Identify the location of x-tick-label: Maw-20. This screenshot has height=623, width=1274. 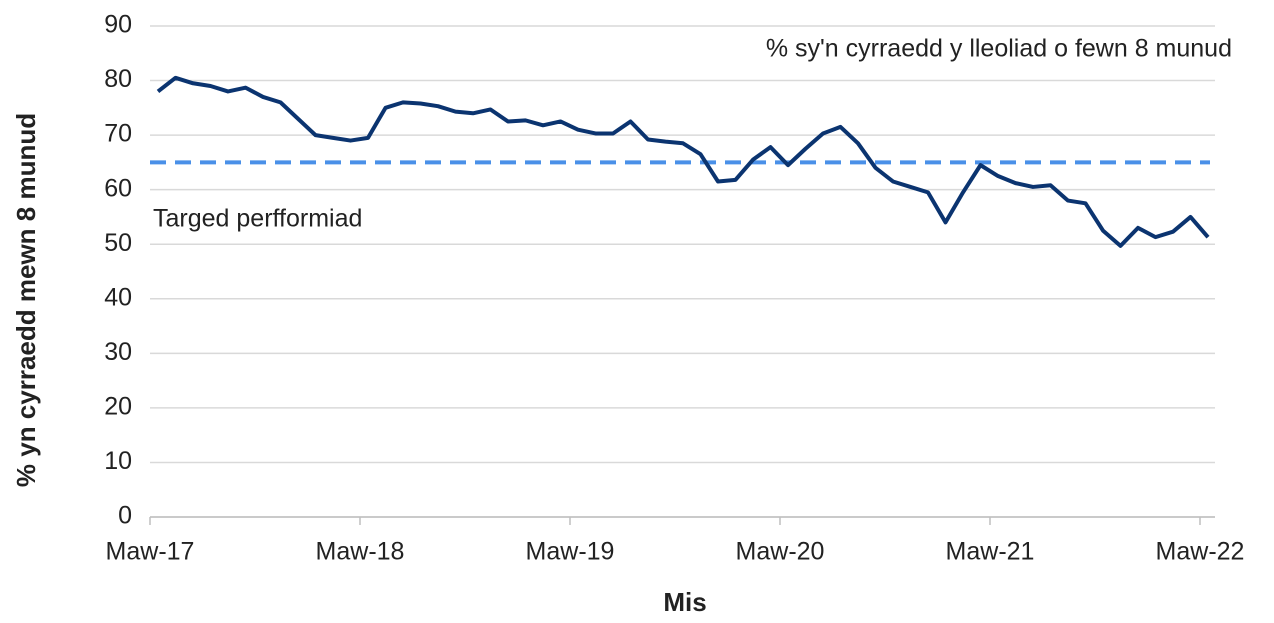
(780, 552).